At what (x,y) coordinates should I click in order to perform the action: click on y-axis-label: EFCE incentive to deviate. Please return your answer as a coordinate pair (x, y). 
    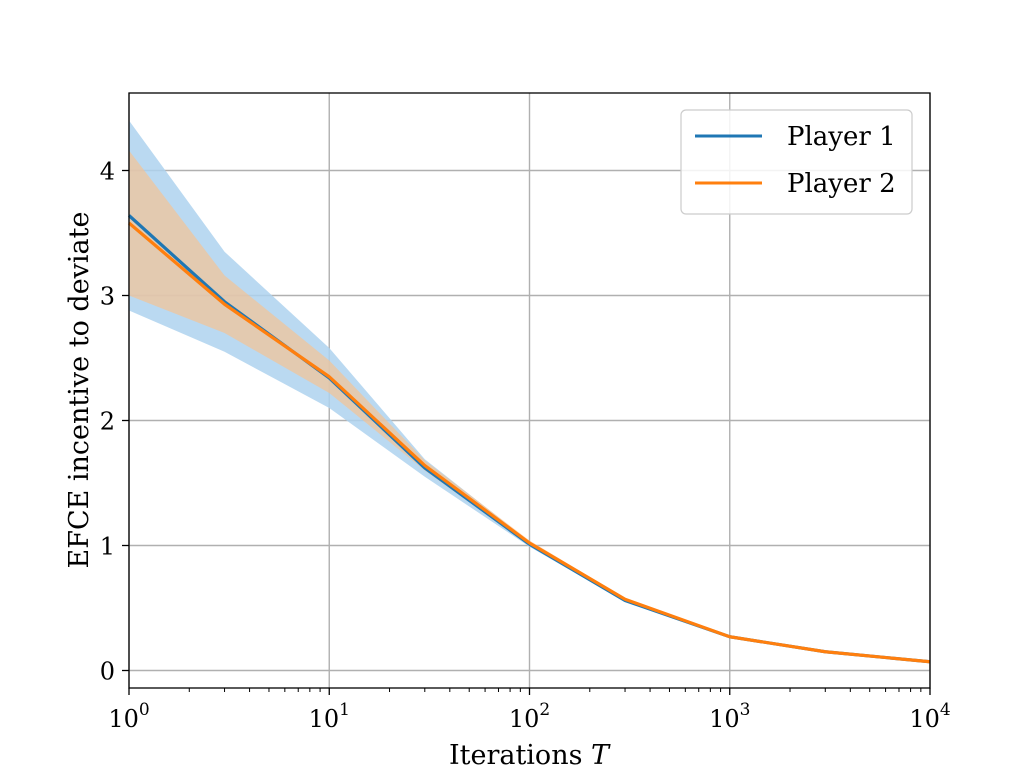
    Looking at the image, I should click on (79, 390).